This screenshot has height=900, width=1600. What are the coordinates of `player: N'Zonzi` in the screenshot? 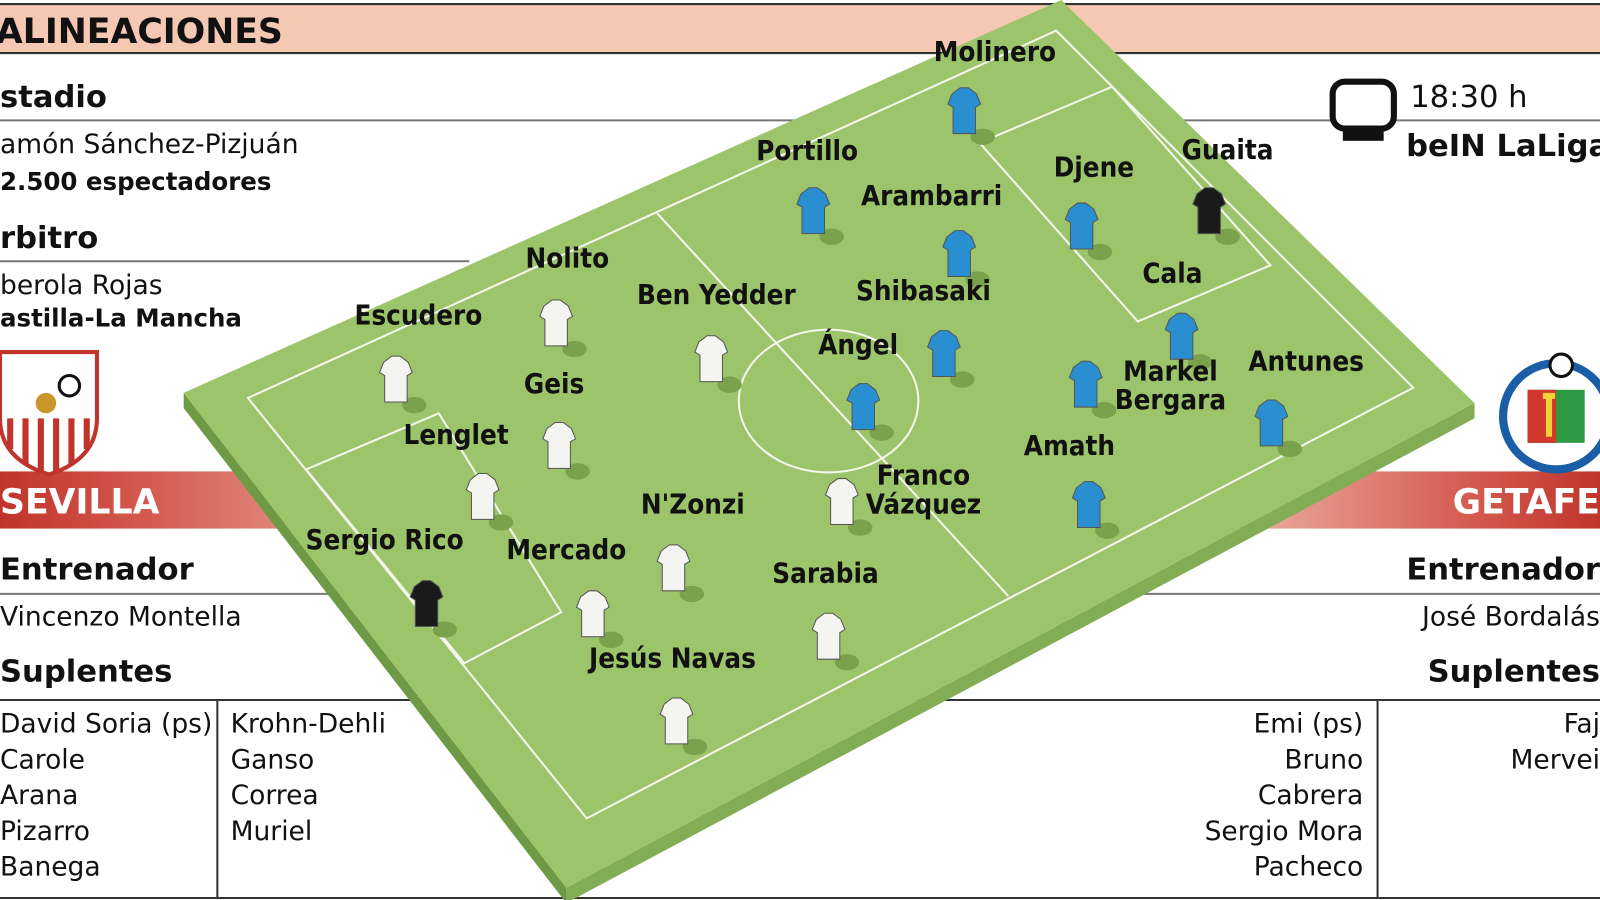 It's located at (693, 545).